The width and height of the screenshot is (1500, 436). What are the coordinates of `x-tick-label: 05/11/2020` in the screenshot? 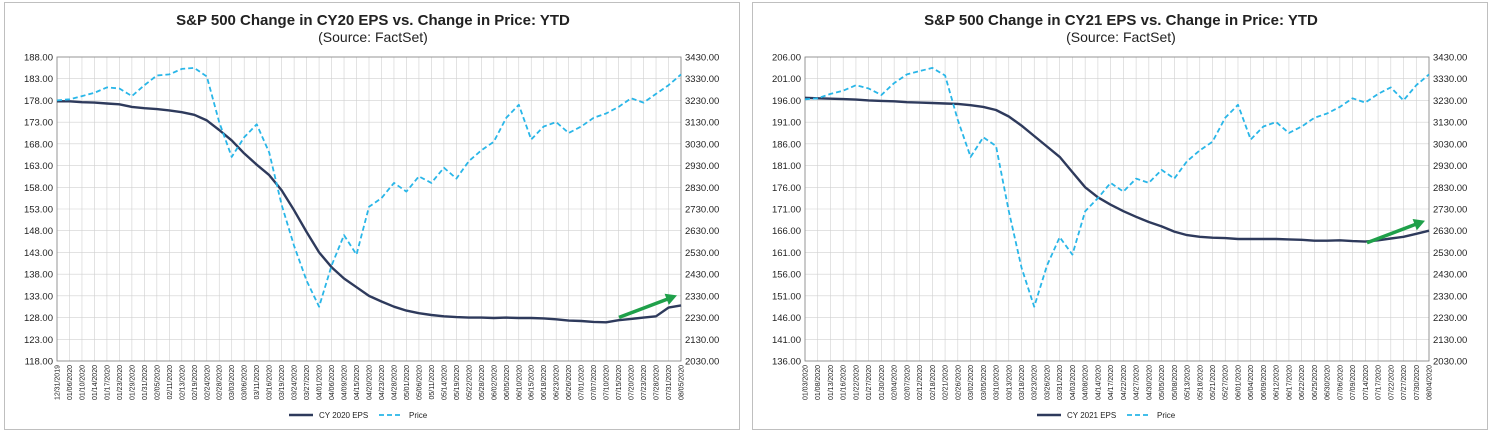 It's located at (432, 382).